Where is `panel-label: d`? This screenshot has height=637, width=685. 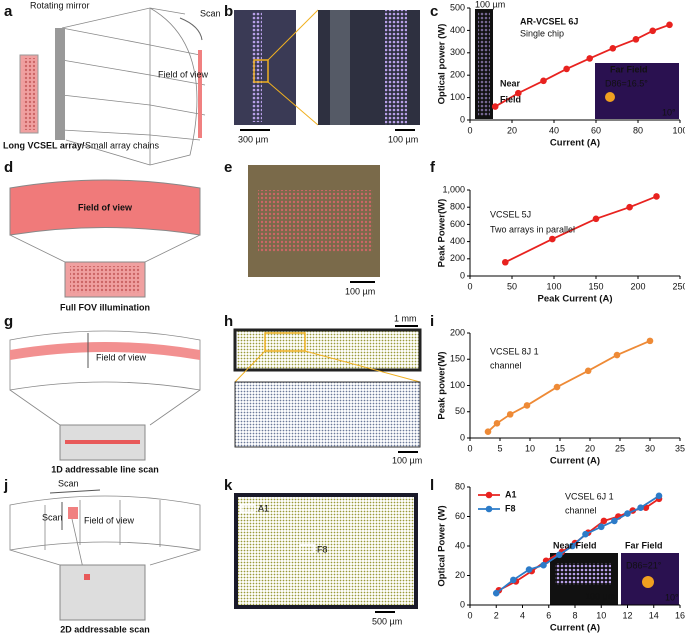
panel-label: d is located at coordinates (8, 167).